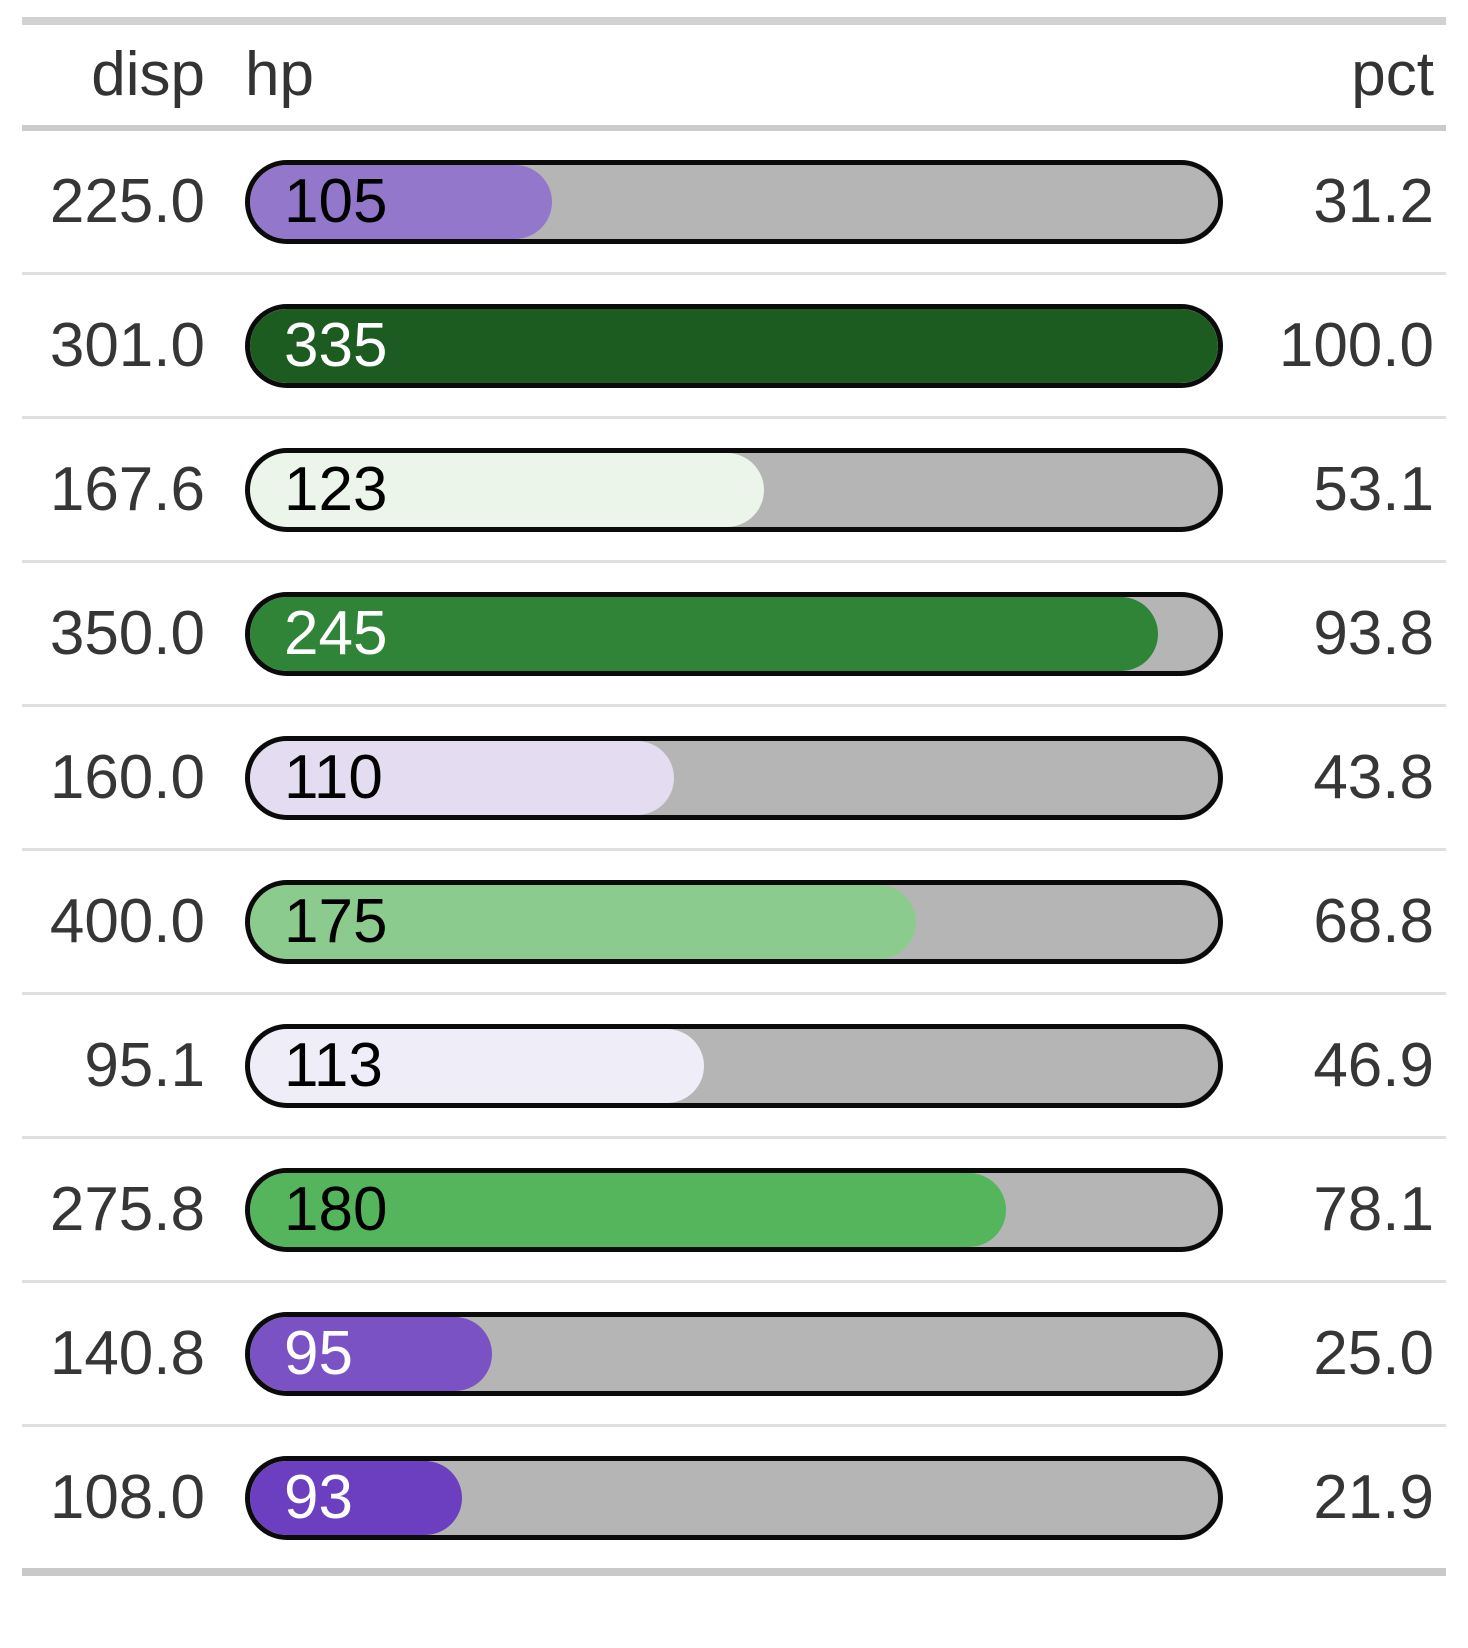 The height and width of the screenshot is (1648, 1468). What do you see at coordinates (127, 1353) in the screenshot?
I see `disp-value: 140.8` at bounding box center [127, 1353].